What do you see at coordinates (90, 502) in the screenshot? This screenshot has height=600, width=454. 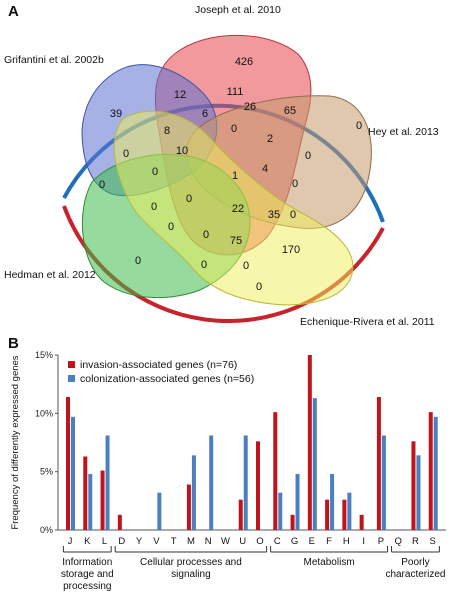 I see `bar-colonization-K` at bounding box center [90, 502].